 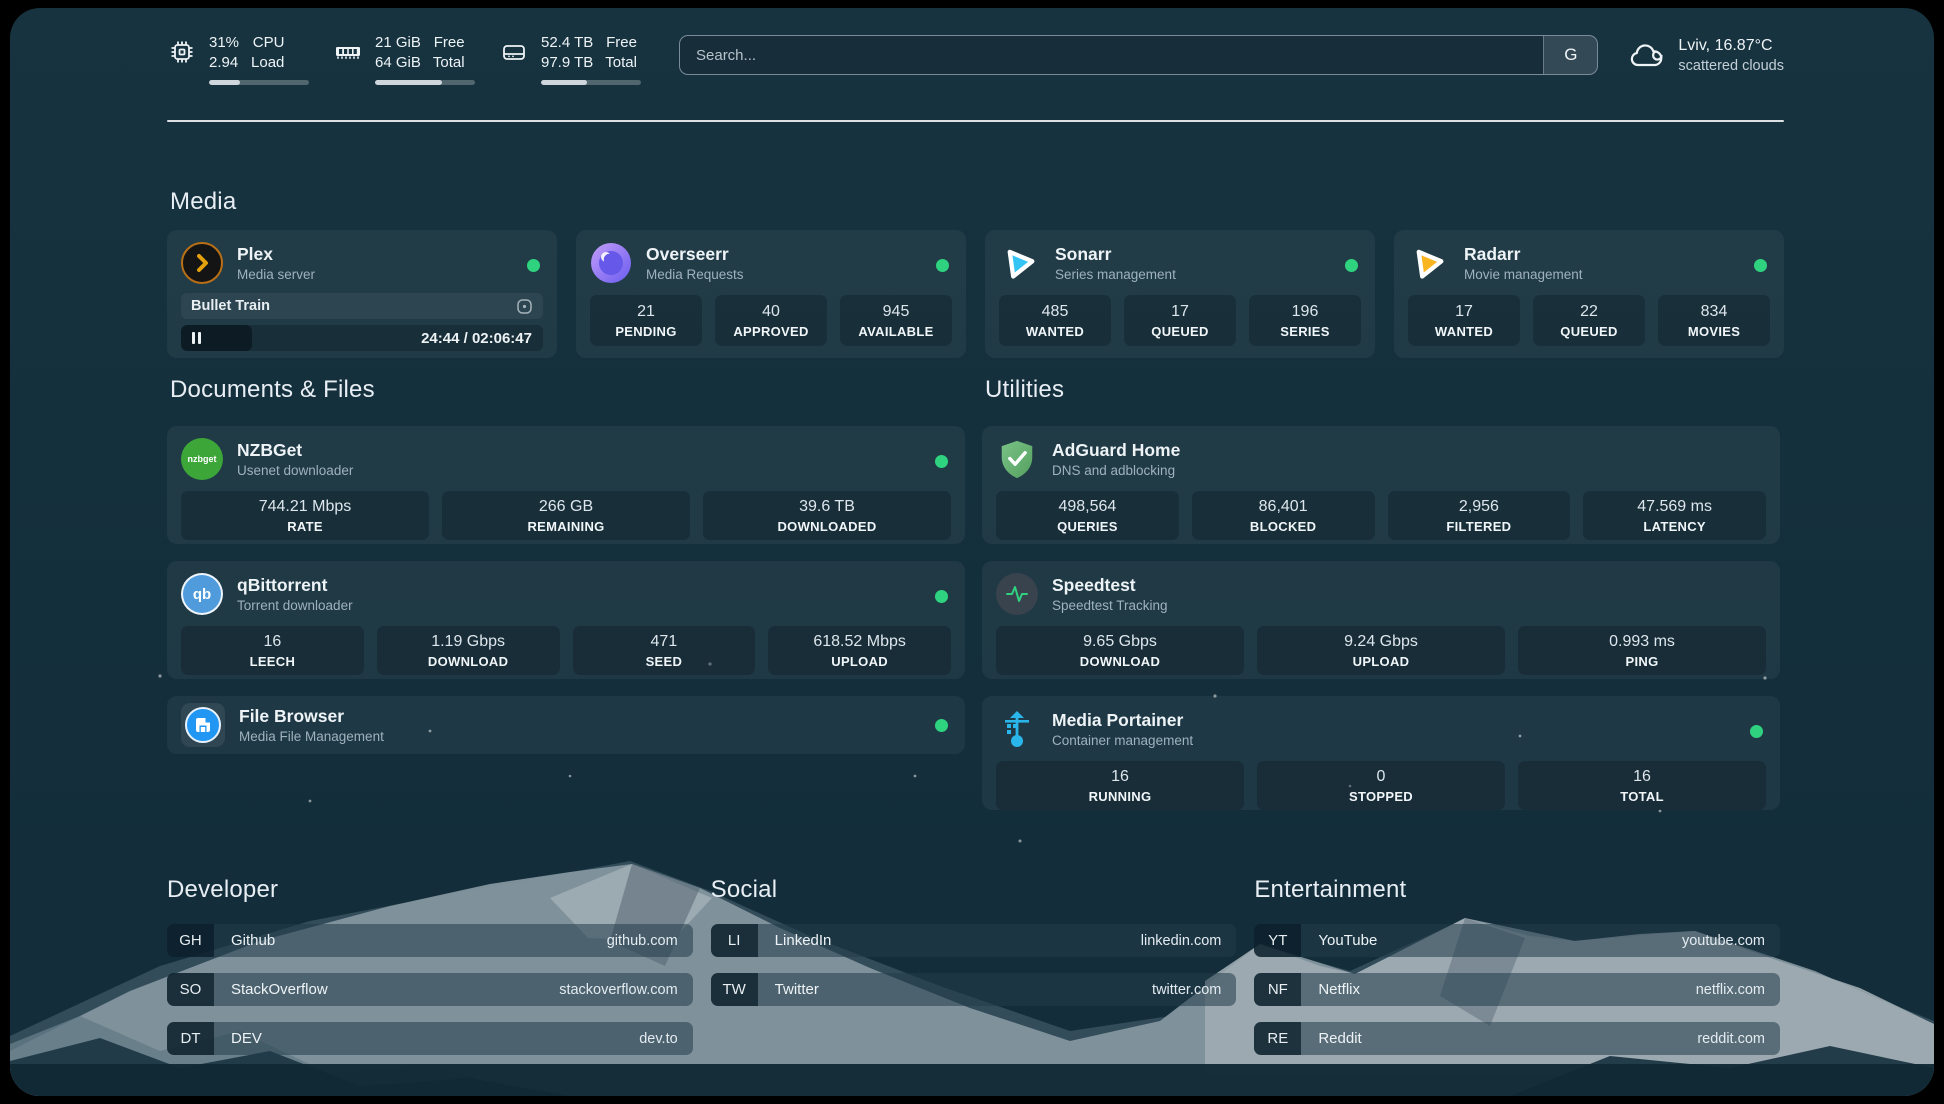 I want to click on app-card-filebrowser: File Browser Media File Management, so click(x=566, y=725).